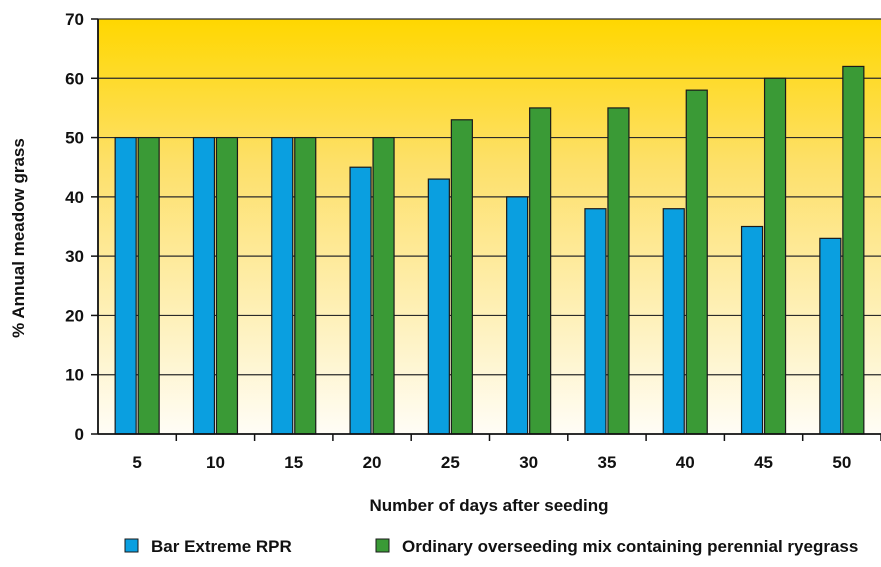 The height and width of the screenshot is (567, 881). I want to click on x-tick-label-15: 15, so click(293, 462).